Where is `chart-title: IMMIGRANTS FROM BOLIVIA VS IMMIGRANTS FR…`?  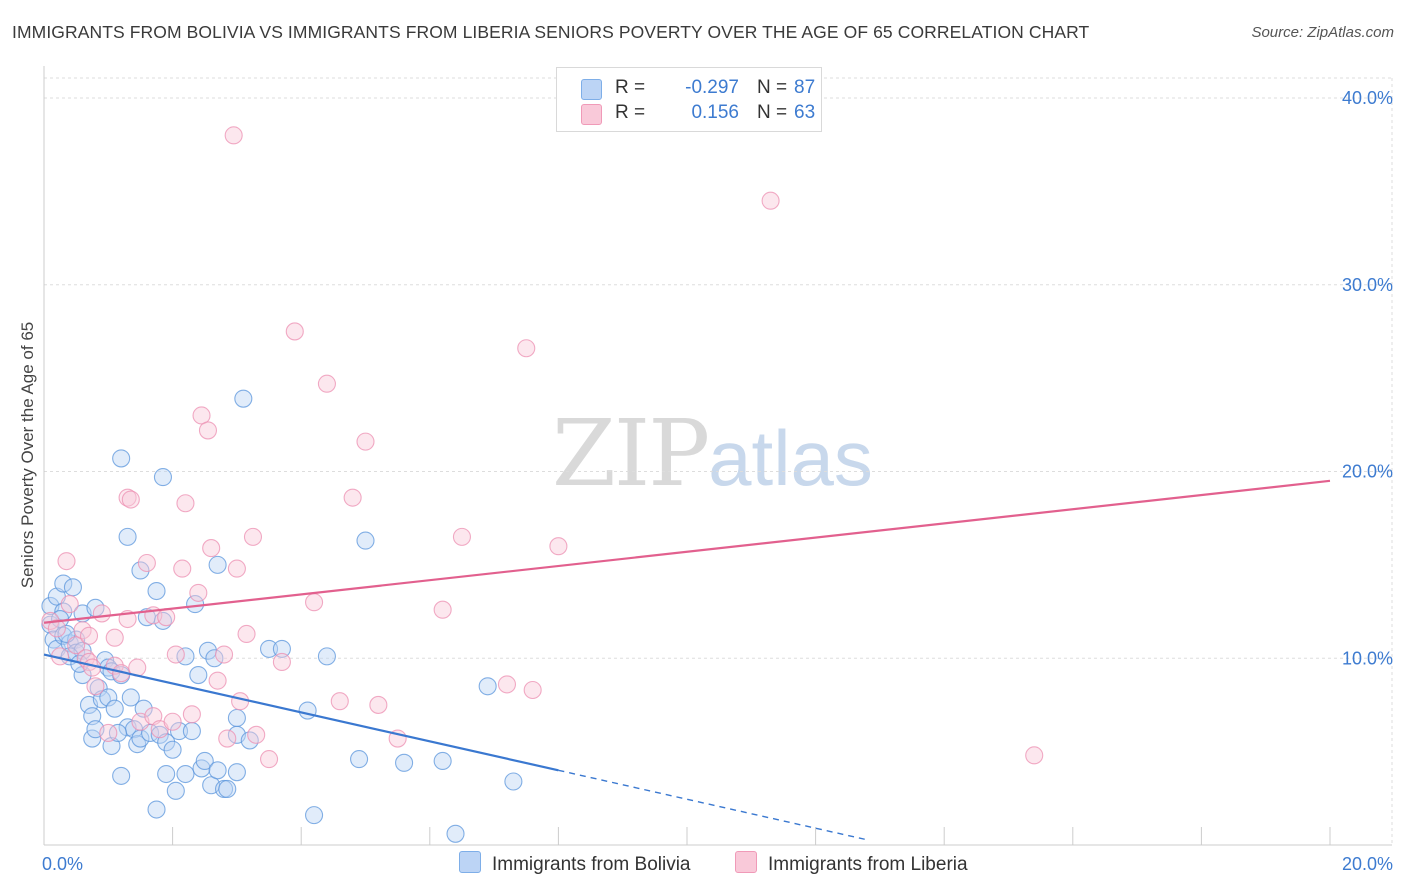 chart-title: IMMIGRANTS FROM BOLIVIA VS IMMIGRANTS FR… is located at coordinates (551, 32).